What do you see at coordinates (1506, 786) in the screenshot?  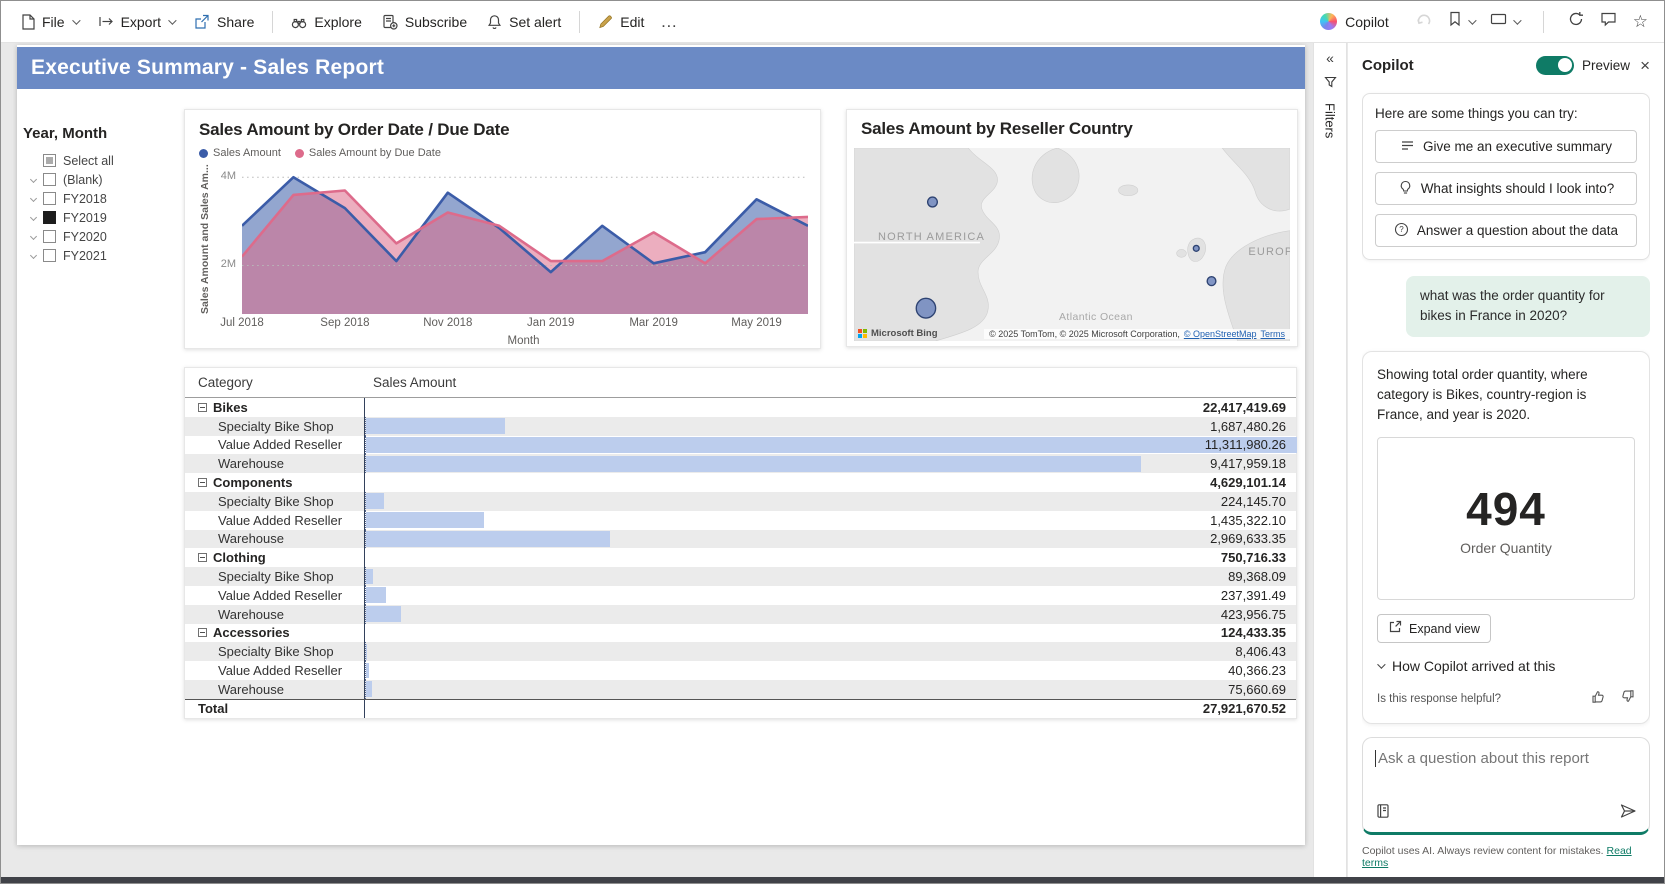 I see `copilot-input-box: Ask a question about this report` at bounding box center [1506, 786].